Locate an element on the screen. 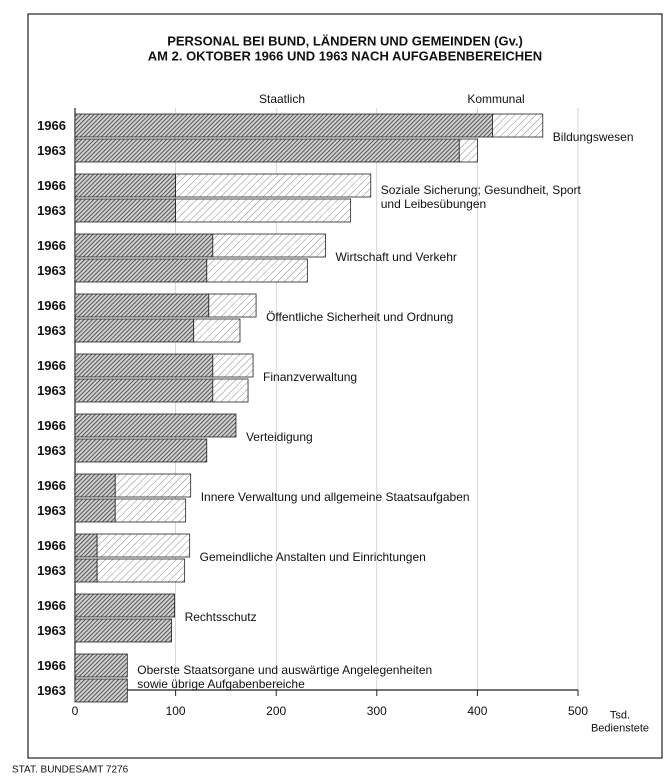 The width and height of the screenshot is (665, 784). category-label: Finanzverwaltung is located at coordinates (310, 377).